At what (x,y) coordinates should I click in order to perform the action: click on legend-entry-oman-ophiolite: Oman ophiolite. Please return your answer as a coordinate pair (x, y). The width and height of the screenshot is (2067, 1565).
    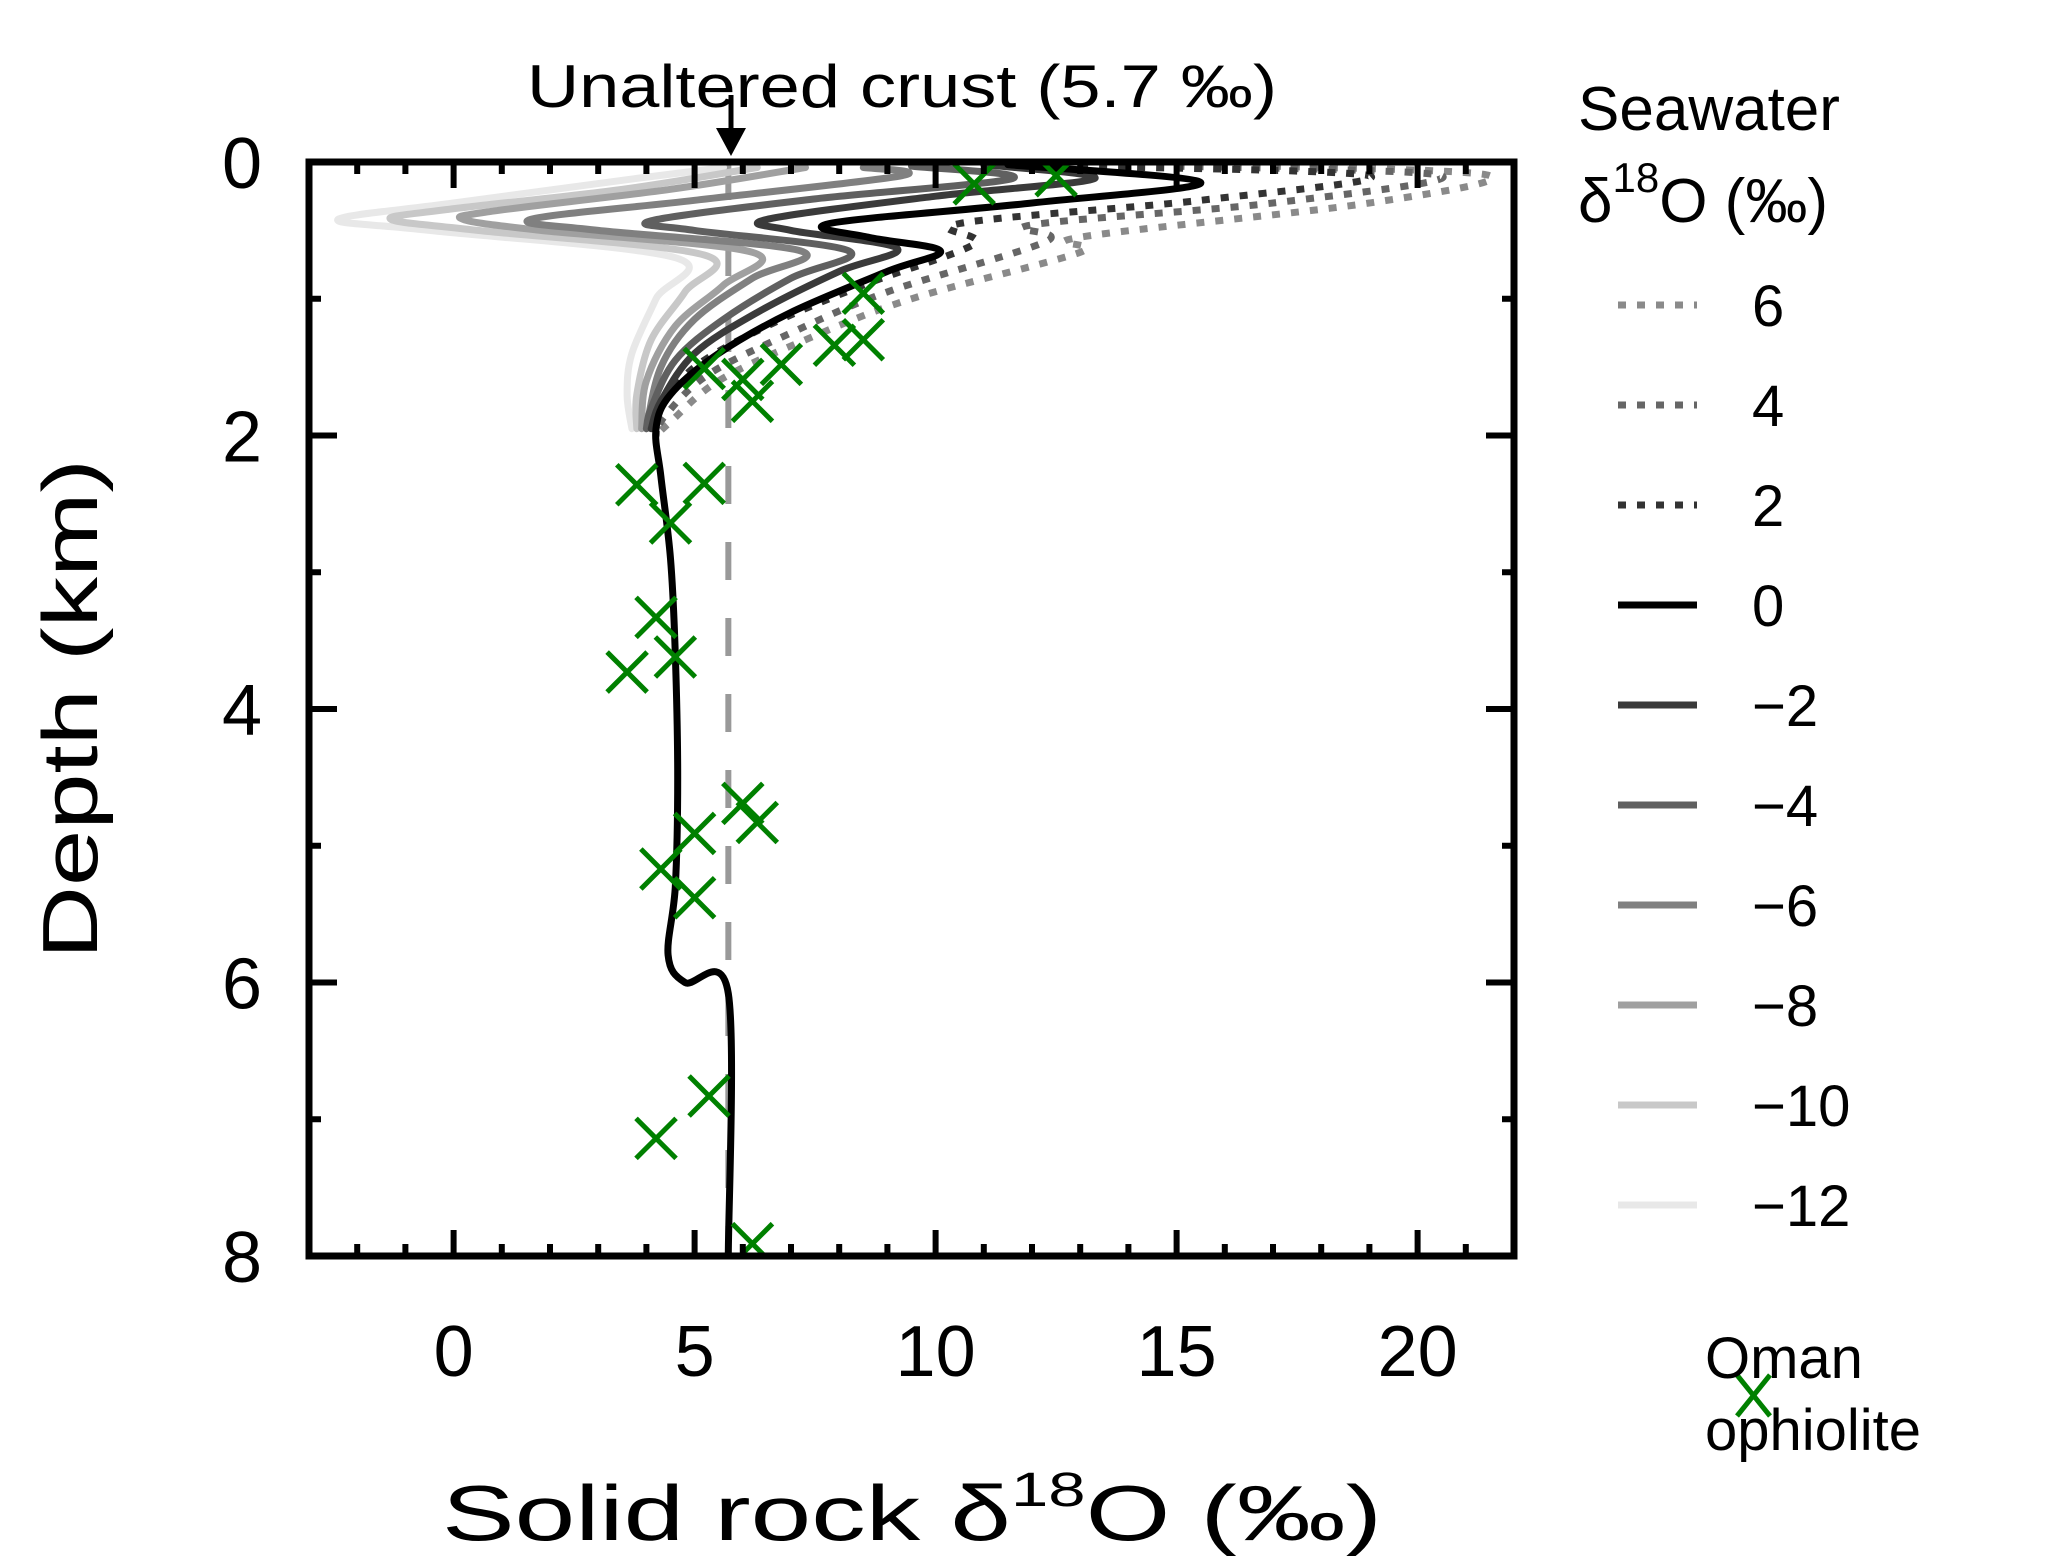
    Looking at the image, I should click on (1813, 1394).